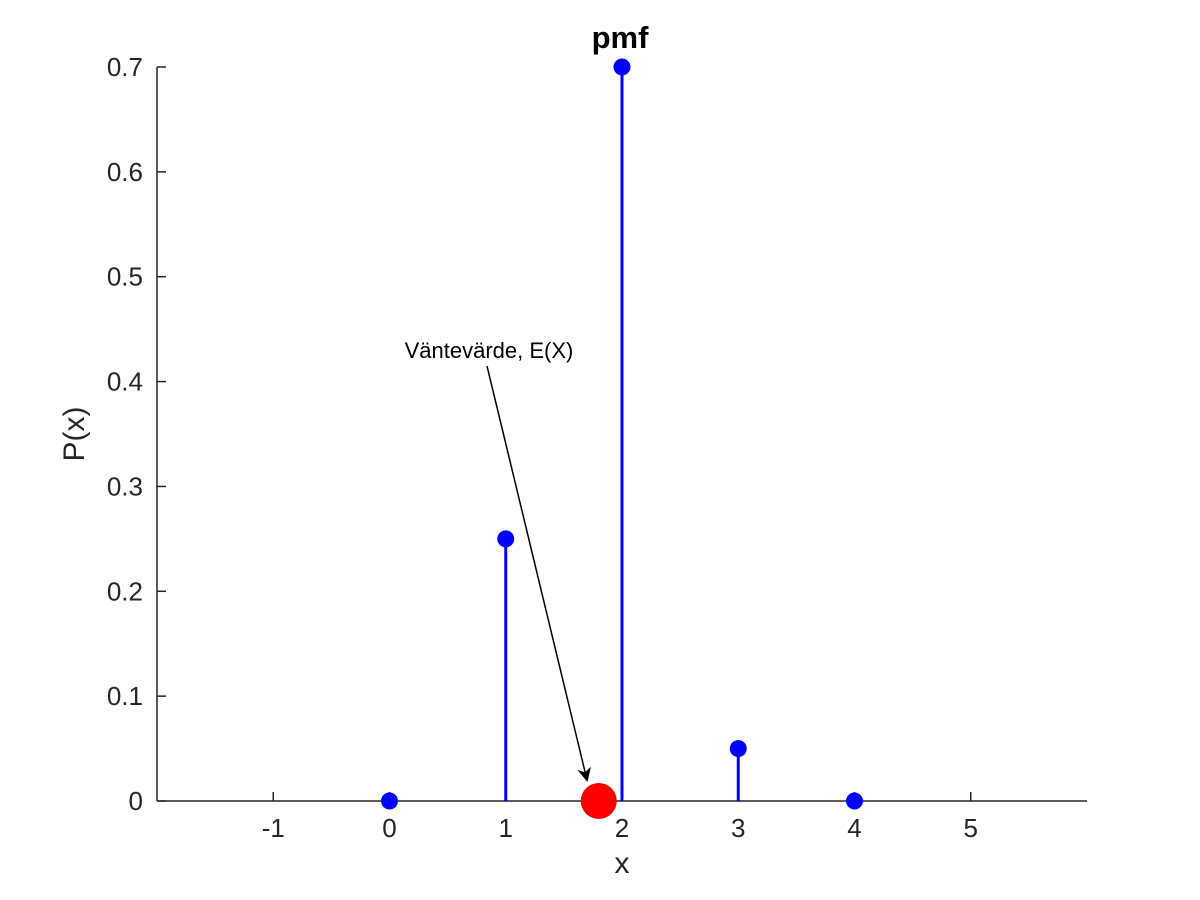  I want to click on y-tick-label: 0.4, so click(125, 382).